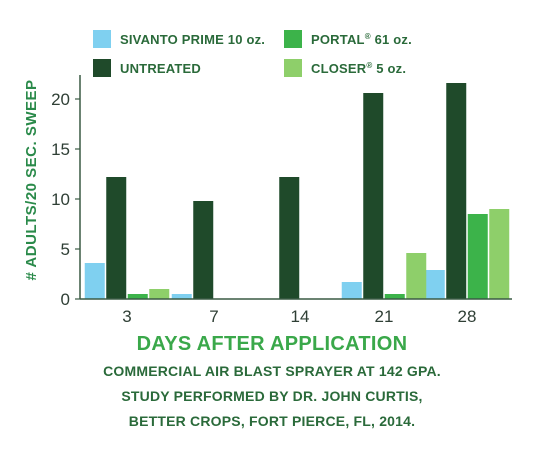 The height and width of the screenshot is (453, 553). What do you see at coordinates (65, 249) in the screenshot?
I see `y-tick-label: 5` at bounding box center [65, 249].